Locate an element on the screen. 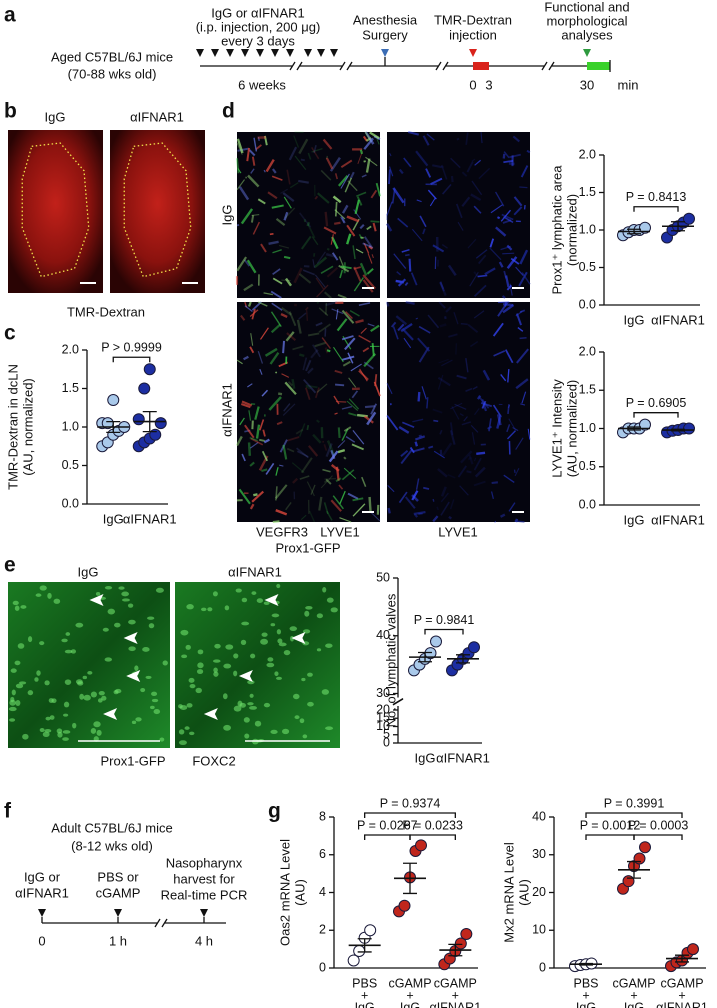 The height and width of the screenshot is (1008, 717). y-tick-label: 0.5 is located at coordinates (587, 267).